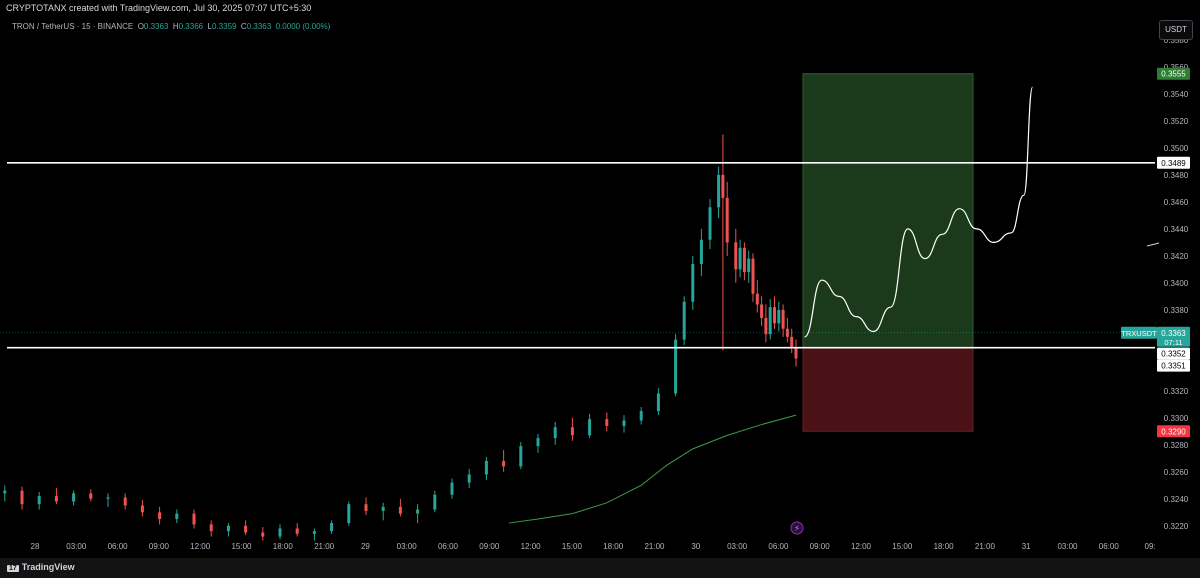 This screenshot has width=1200, height=578. What do you see at coordinates (35, 546) in the screenshot?
I see `time-tick-label: 28` at bounding box center [35, 546].